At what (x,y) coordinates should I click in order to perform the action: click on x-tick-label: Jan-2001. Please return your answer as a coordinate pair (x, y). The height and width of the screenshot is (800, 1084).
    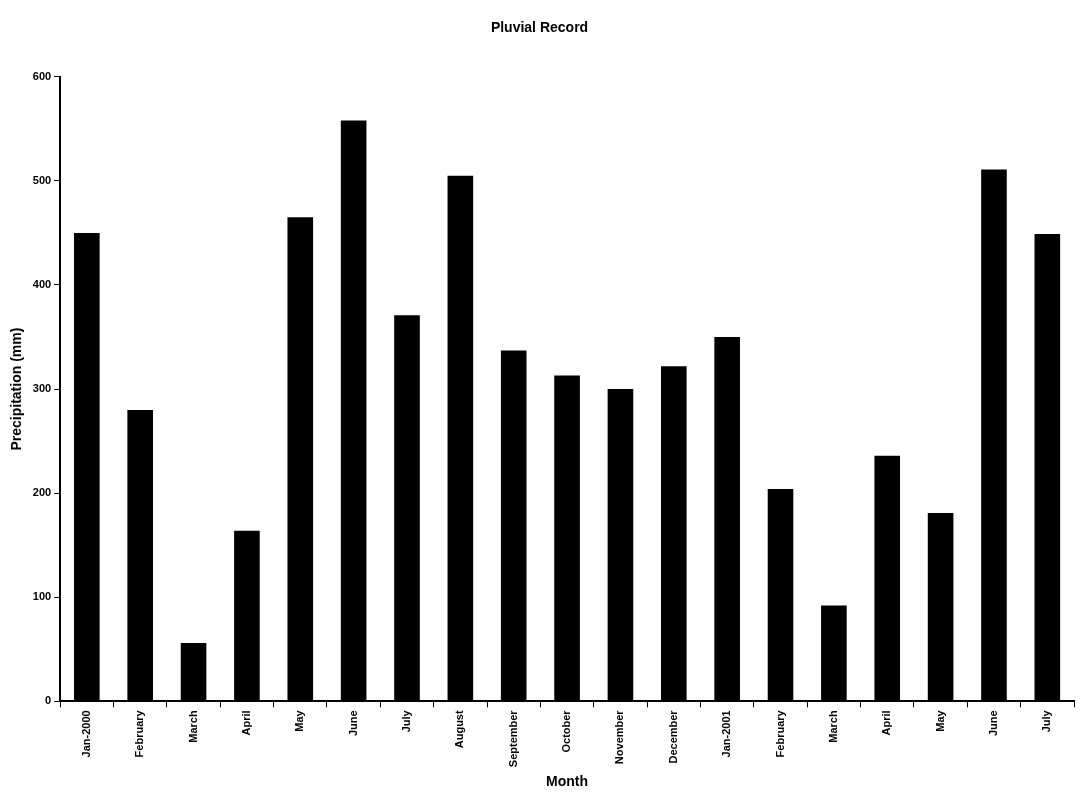
    Looking at the image, I should click on (726, 734).